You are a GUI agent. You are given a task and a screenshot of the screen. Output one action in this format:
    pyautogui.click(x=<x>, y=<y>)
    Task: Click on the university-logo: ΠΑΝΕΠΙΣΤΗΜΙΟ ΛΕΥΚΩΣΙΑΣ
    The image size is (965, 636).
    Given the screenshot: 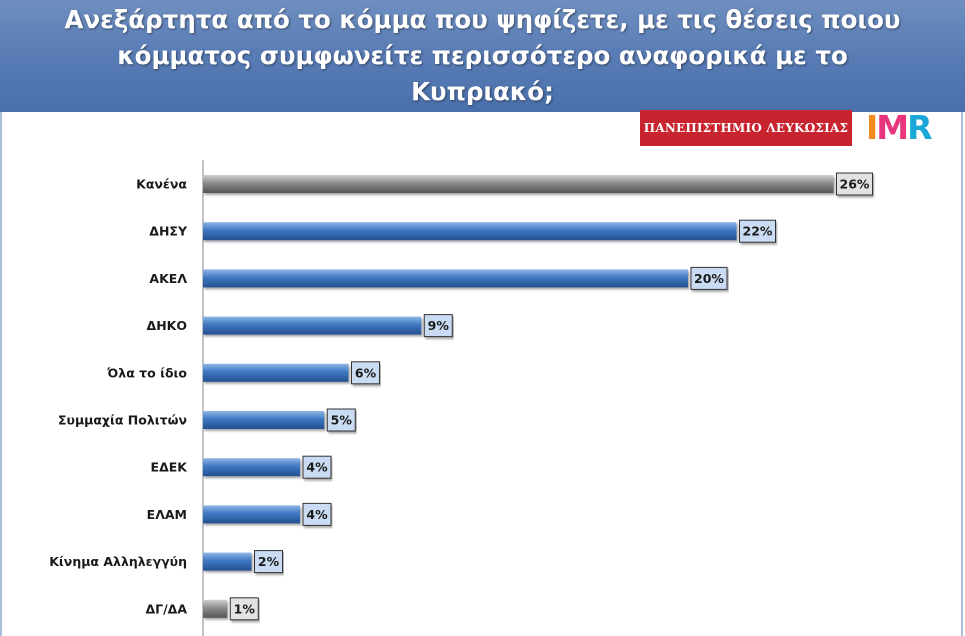 What is the action you would take?
    pyautogui.click(x=746, y=128)
    